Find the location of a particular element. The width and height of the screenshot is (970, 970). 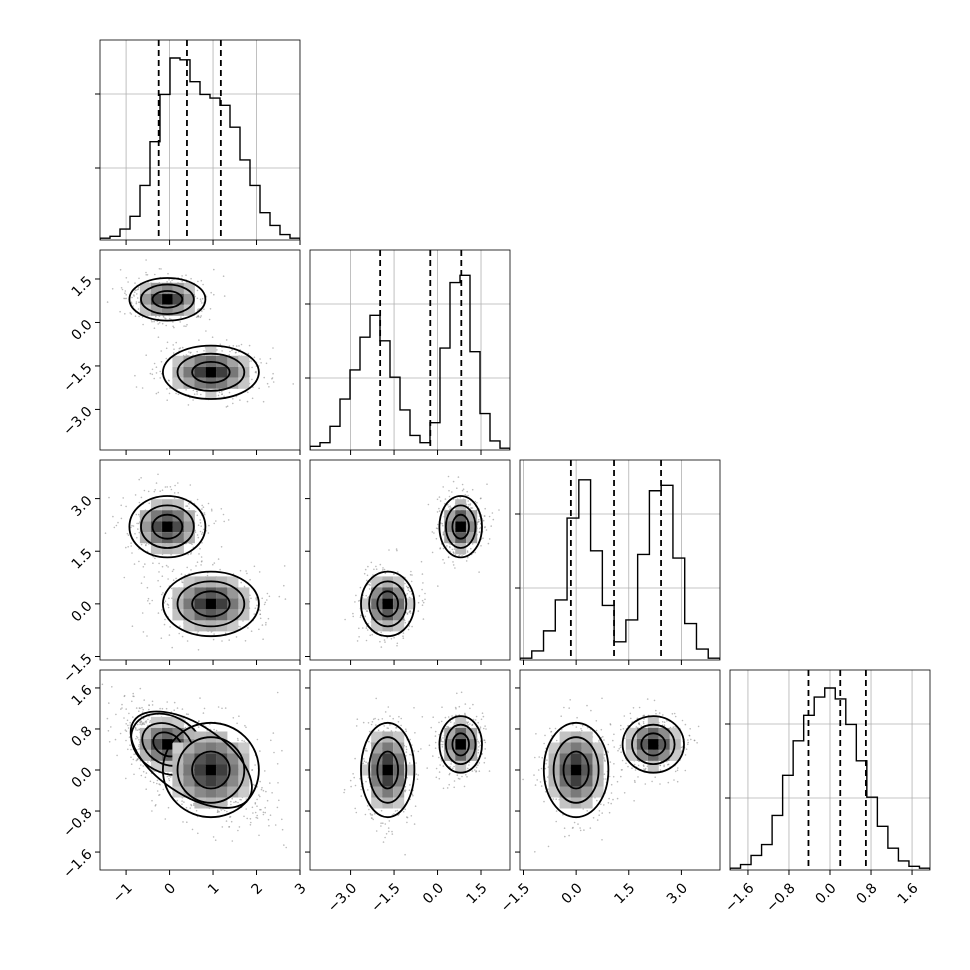

density-contour is located at coordinates (388, 604).